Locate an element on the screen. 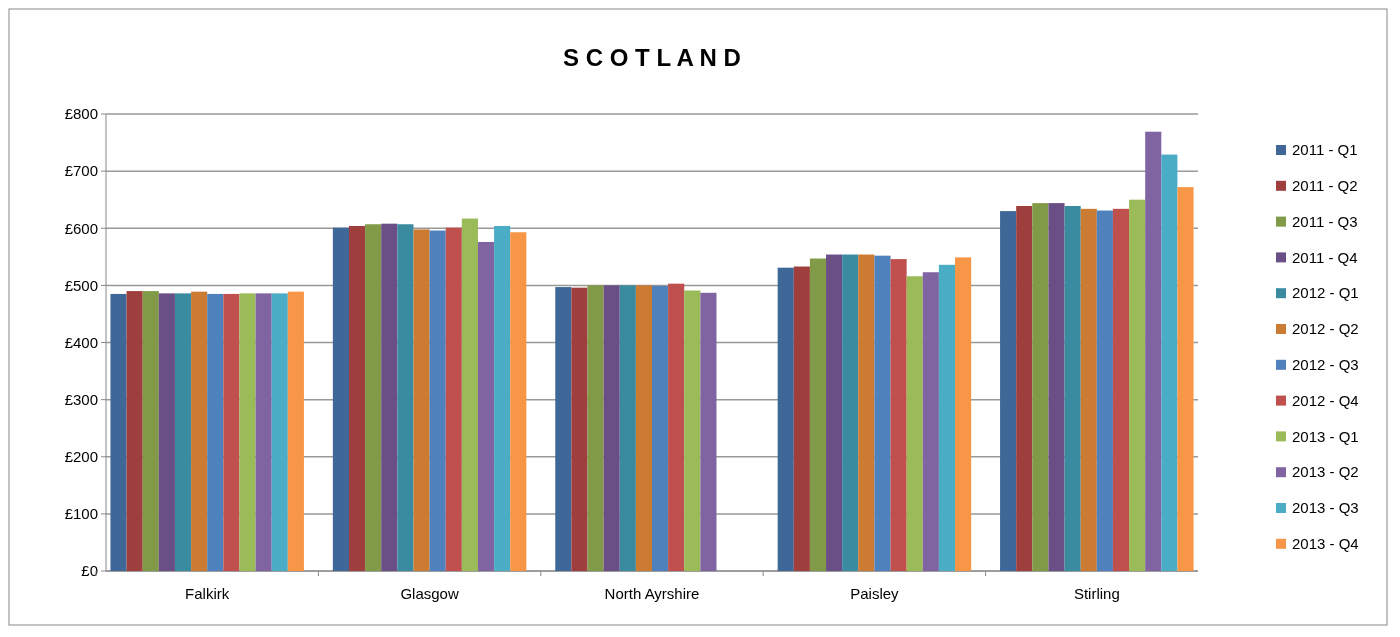  y-tick-label: £400 is located at coordinates (81, 342).